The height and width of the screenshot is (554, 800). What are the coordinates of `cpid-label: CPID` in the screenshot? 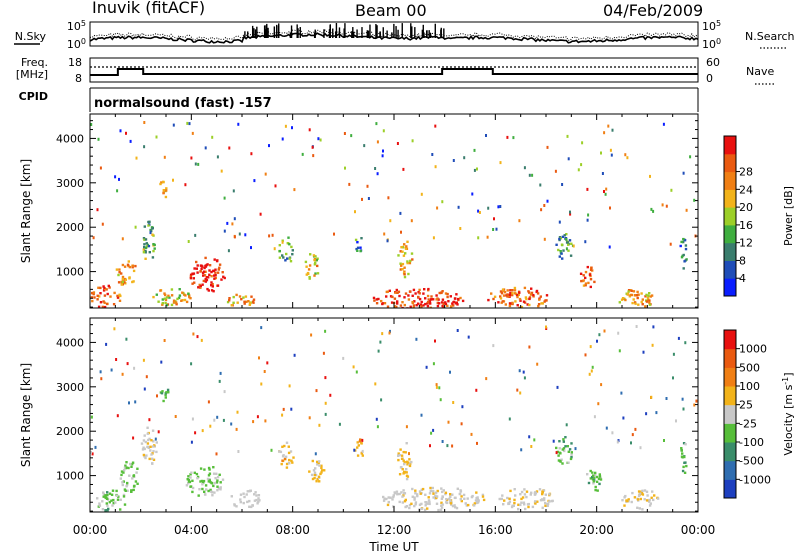 It's located at (33, 96).